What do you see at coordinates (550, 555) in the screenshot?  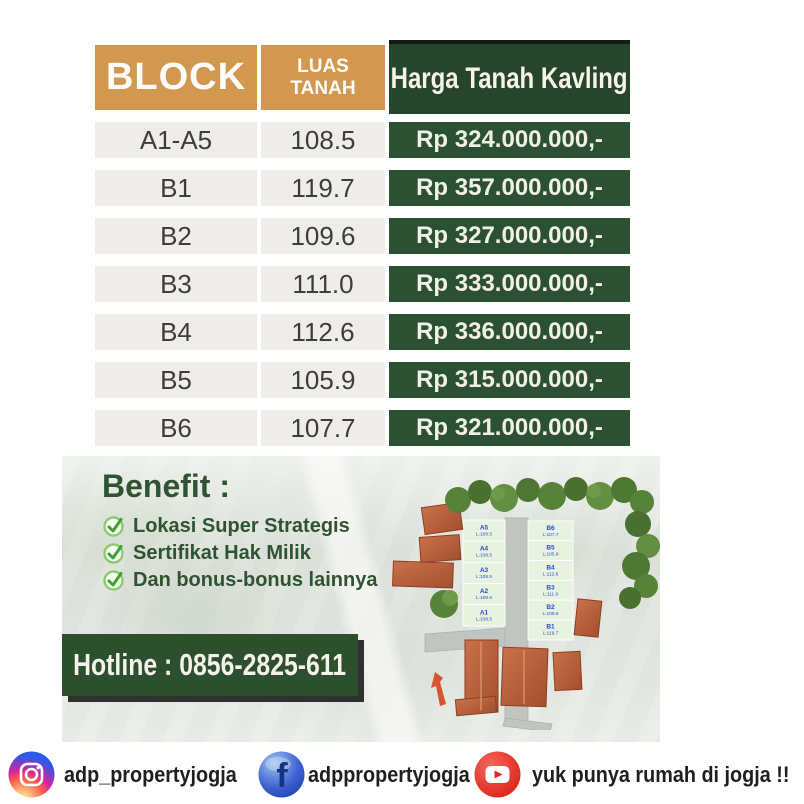 I see `lot-area-label: L:105.9` at bounding box center [550, 555].